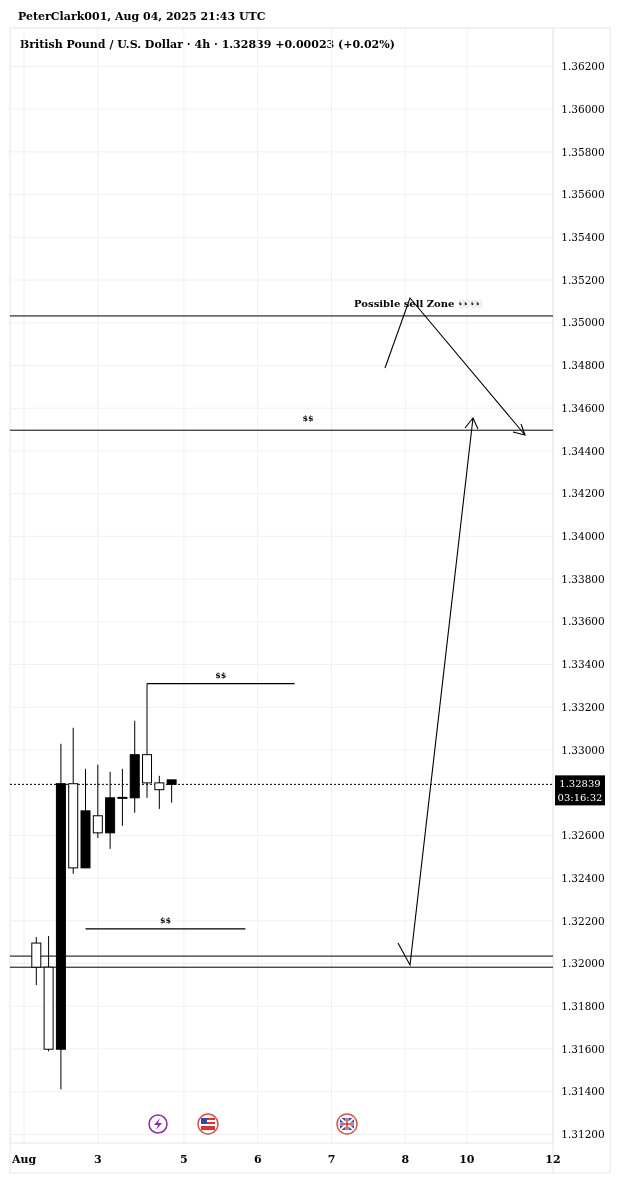  What do you see at coordinates (583, 664) in the screenshot?
I see `y-tick-label: 1.33400` at bounding box center [583, 664].